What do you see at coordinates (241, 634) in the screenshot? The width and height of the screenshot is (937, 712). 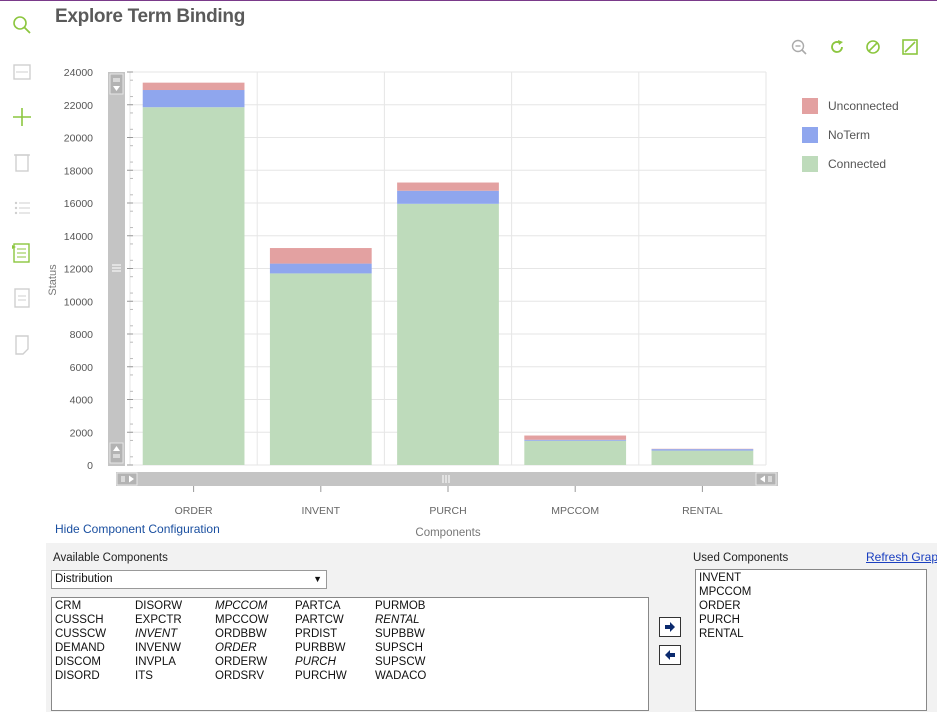 I see `available-component-item: ORDBBW` at bounding box center [241, 634].